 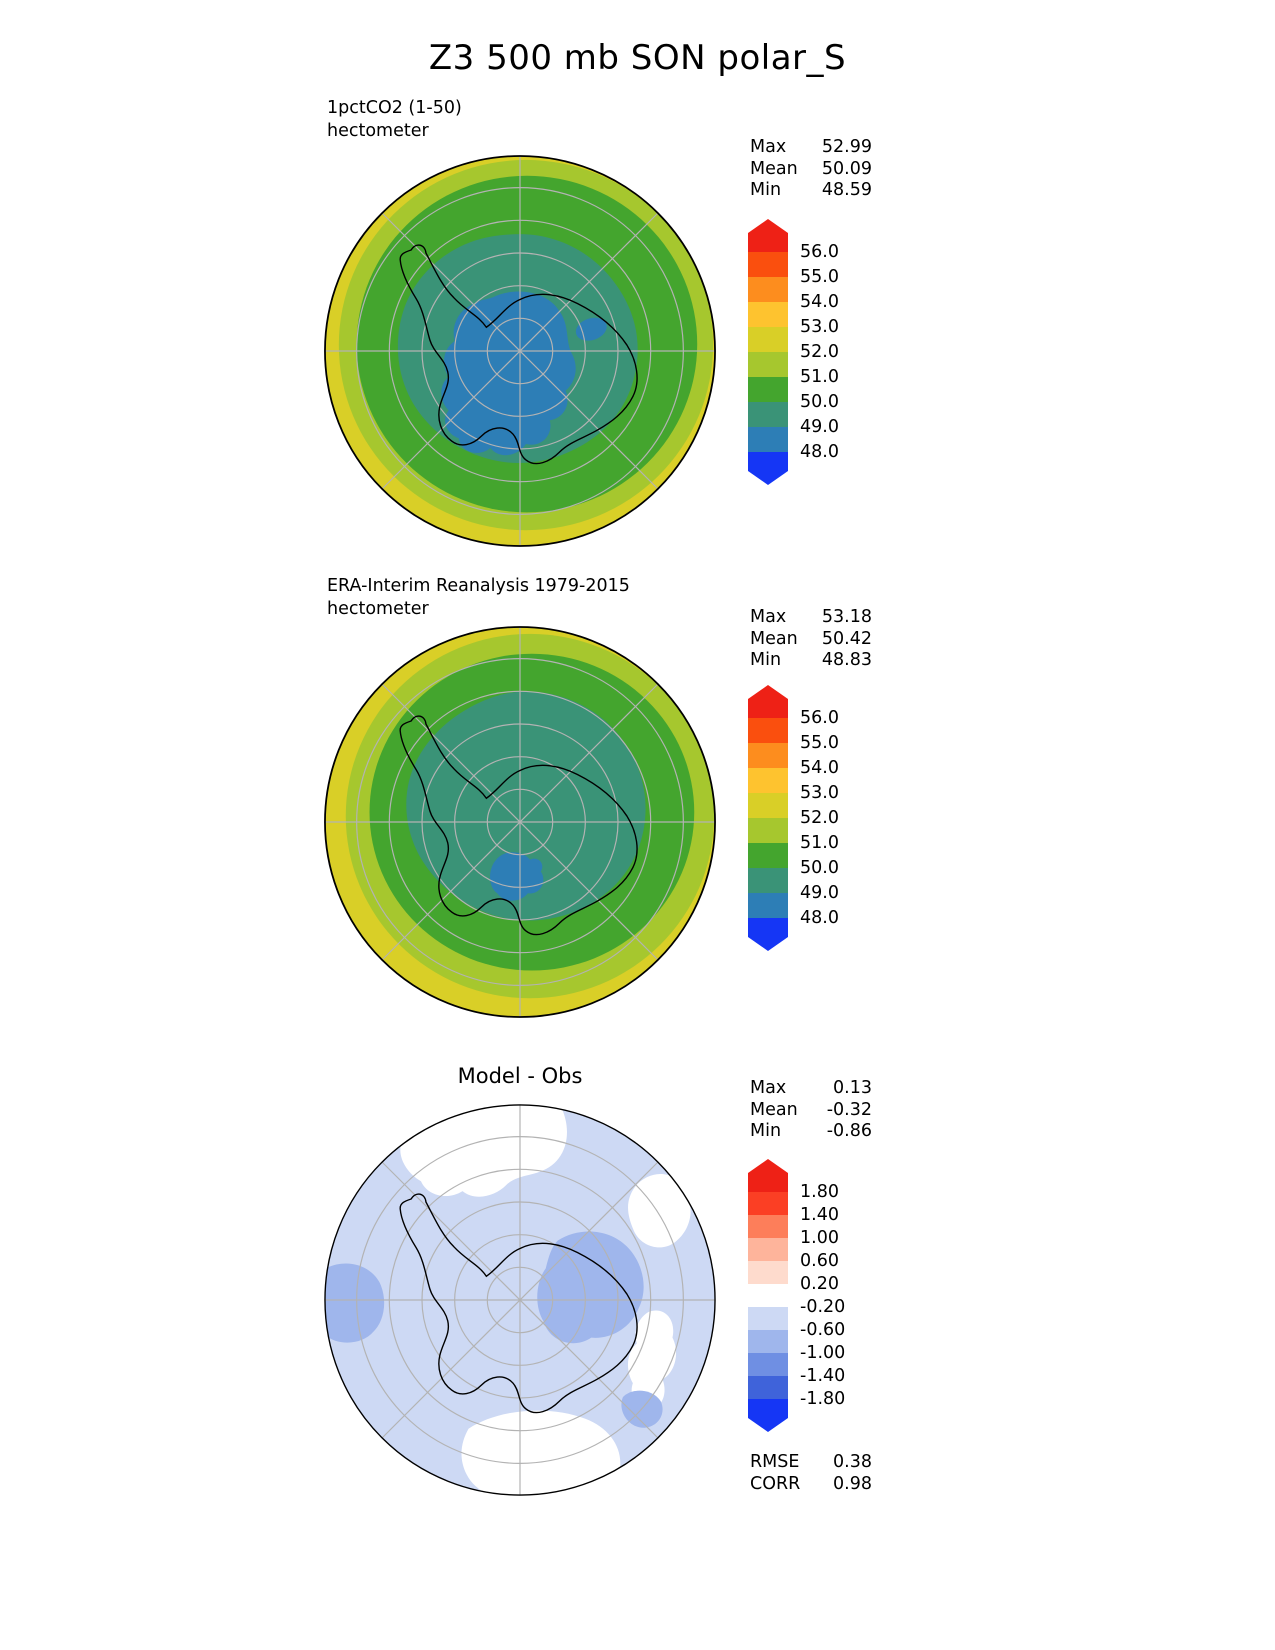 I want to click on map-model, so click(x=520, y=351).